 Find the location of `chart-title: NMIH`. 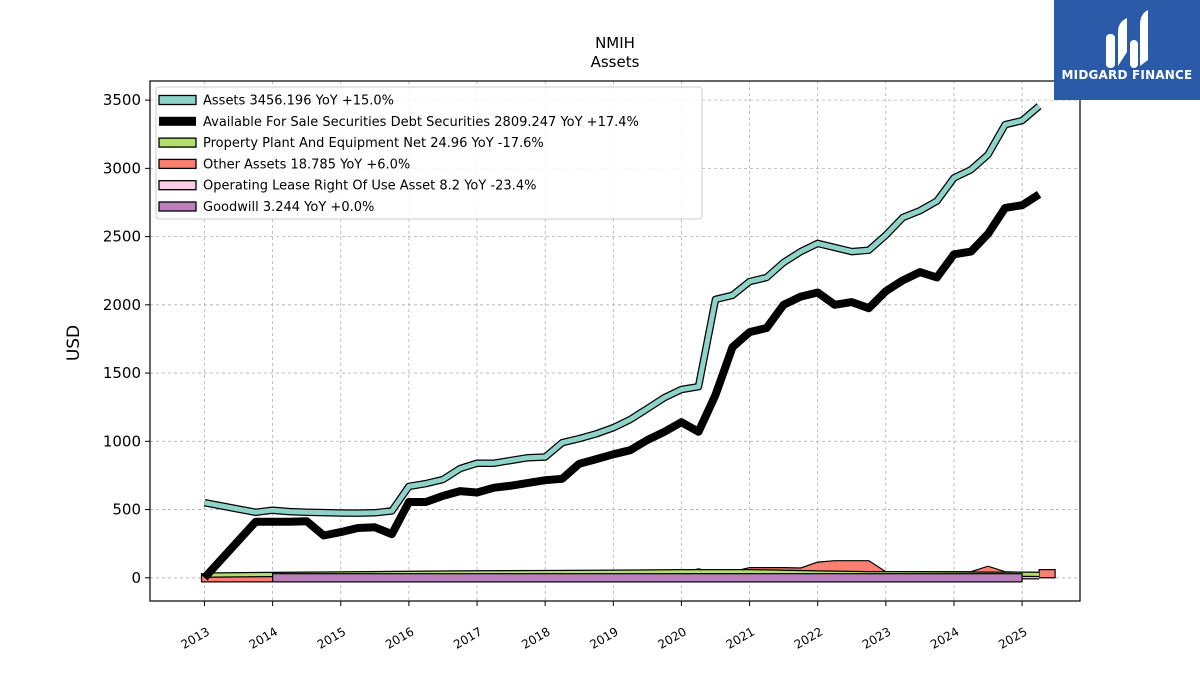

chart-title: NMIH is located at coordinates (615, 43).